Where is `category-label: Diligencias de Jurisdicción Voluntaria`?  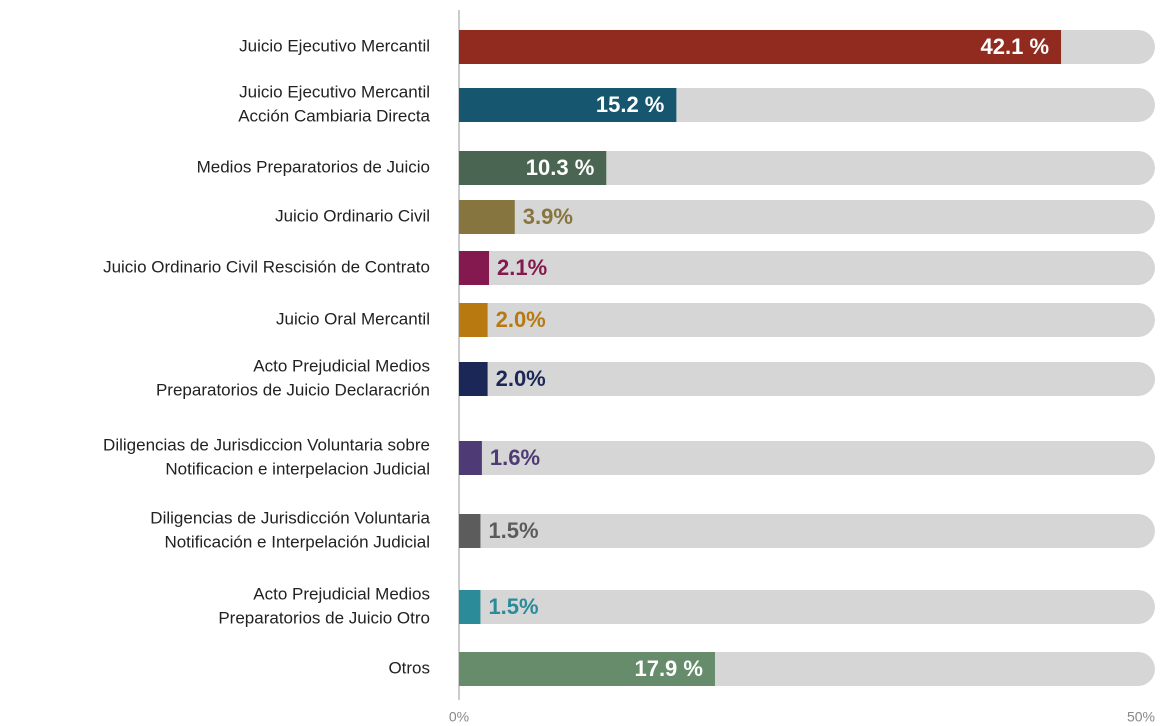
category-label: Diligencias de Jurisdicción Voluntaria is located at coordinates (290, 517).